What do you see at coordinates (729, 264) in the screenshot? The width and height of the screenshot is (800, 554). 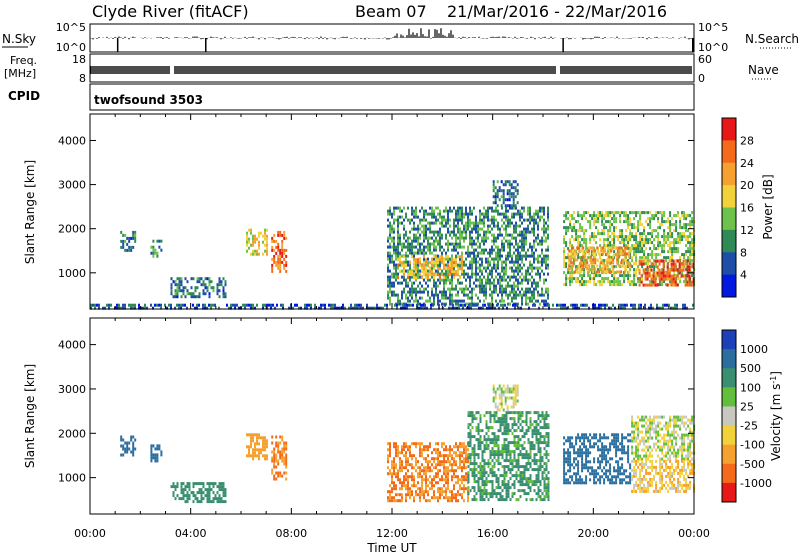 I see `colorbar-swatch` at bounding box center [729, 264].